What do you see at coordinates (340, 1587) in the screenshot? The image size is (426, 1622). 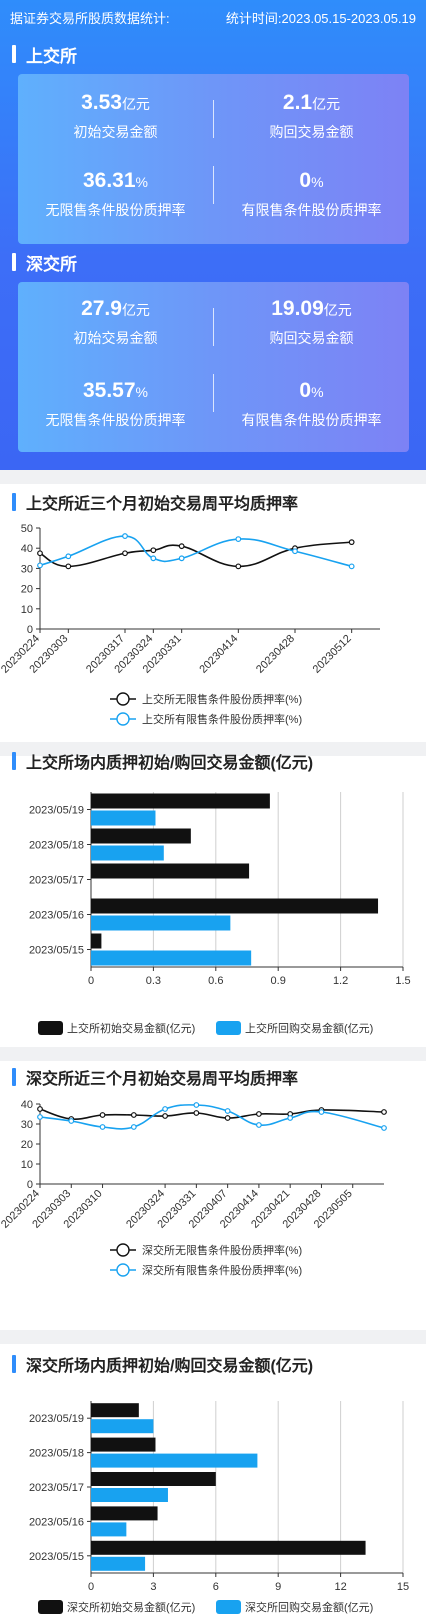 I see `x-tick-label: 12` at bounding box center [340, 1587].